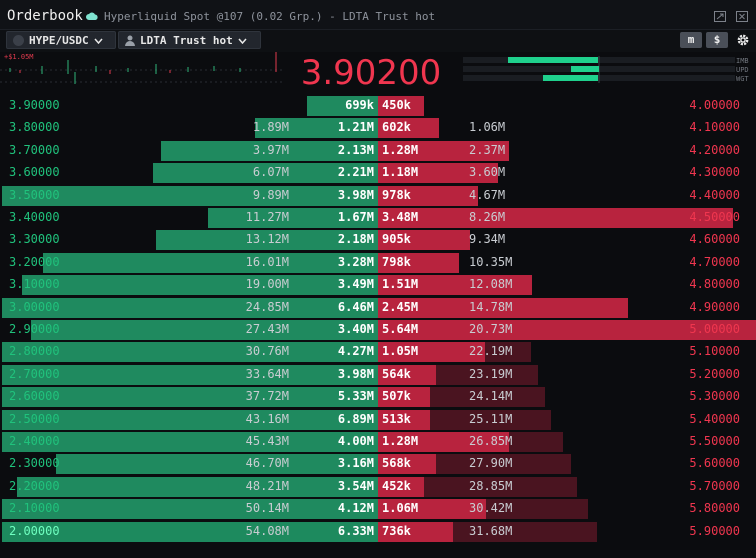  Describe the element at coordinates (34, 418) in the screenshot. I see `bid-price: 2.50000` at that location.